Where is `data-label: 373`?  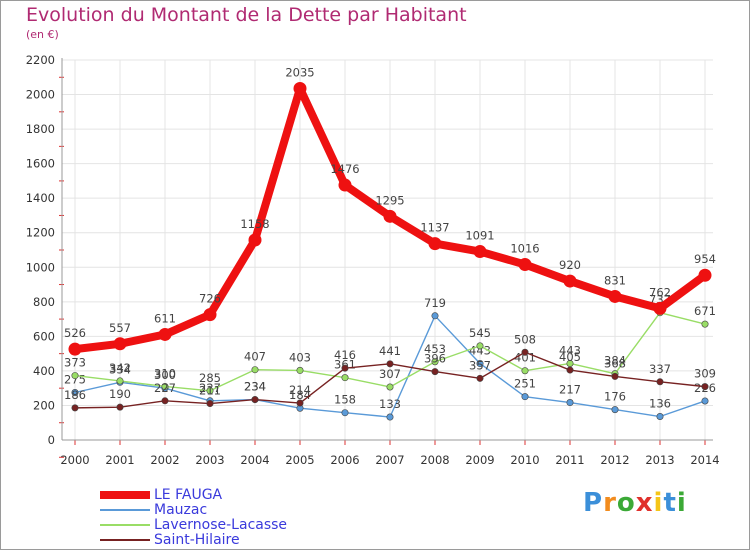
data-label: 373 is located at coordinates (75, 363).